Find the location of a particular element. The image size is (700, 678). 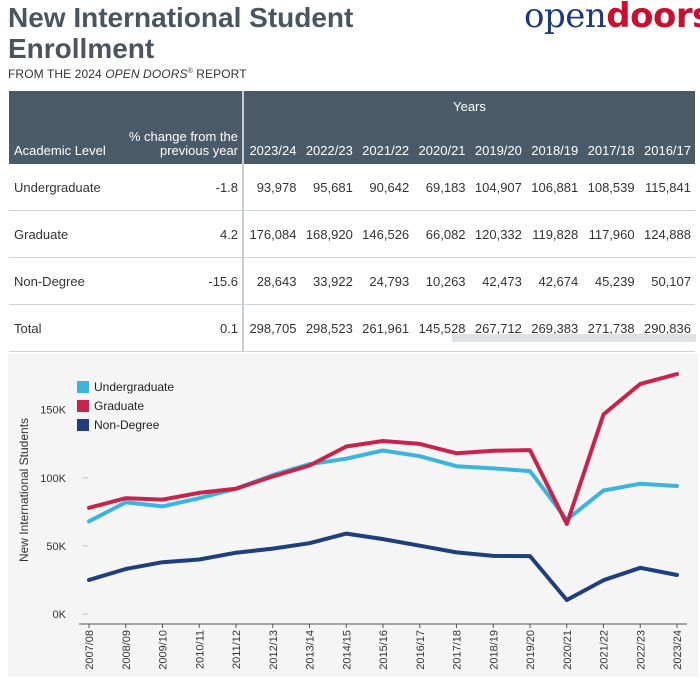

table-scrollbar is located at coordinates (574, 338).